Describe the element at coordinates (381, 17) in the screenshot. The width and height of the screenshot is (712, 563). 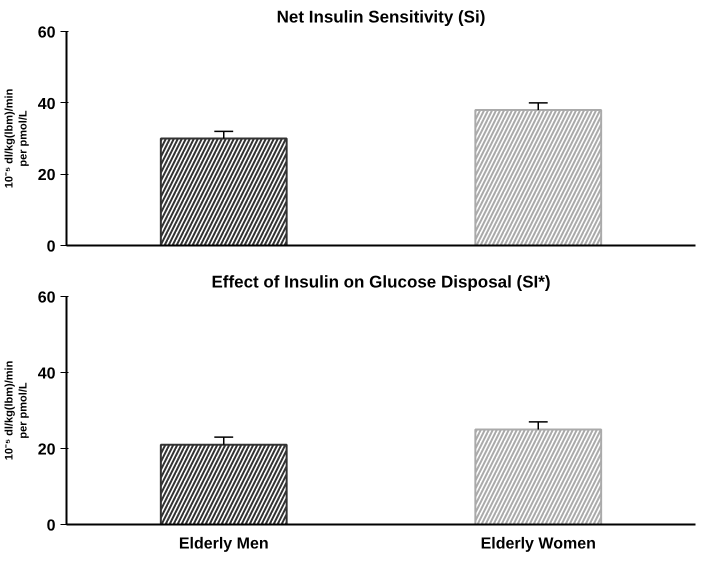
I see `chart-title: Net Insulin Sensitivity (Si)` at that location.